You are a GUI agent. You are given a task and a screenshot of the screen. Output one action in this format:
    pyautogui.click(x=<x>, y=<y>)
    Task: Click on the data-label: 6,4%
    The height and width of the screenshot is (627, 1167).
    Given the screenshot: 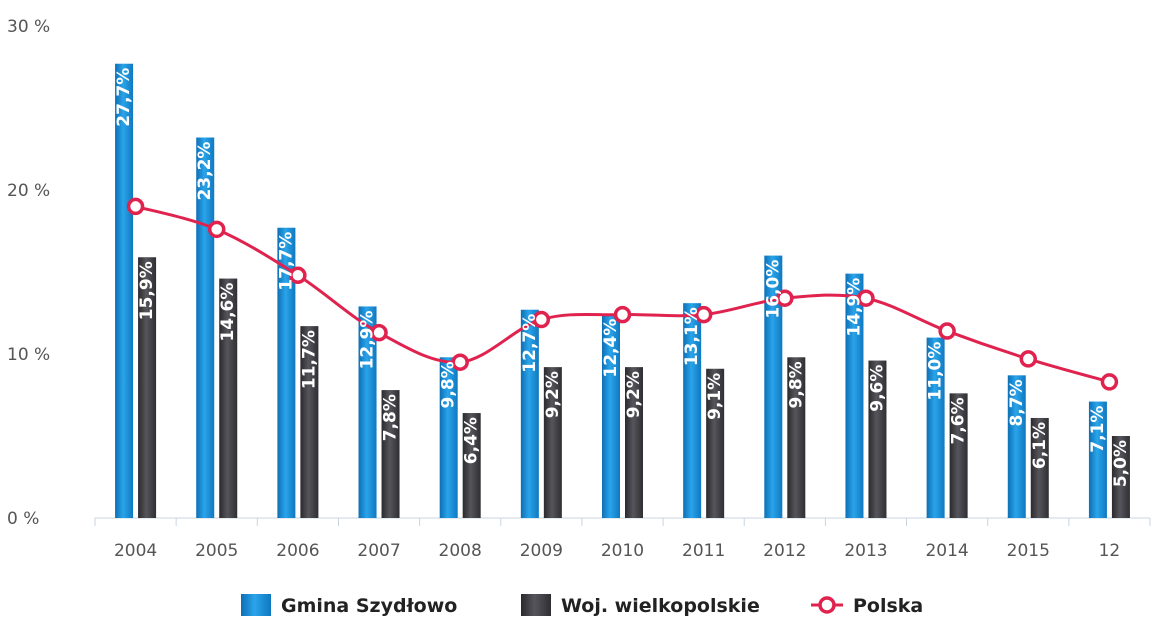 What is the action you would take?
    pyautogui.click(x=472, y=440)
    